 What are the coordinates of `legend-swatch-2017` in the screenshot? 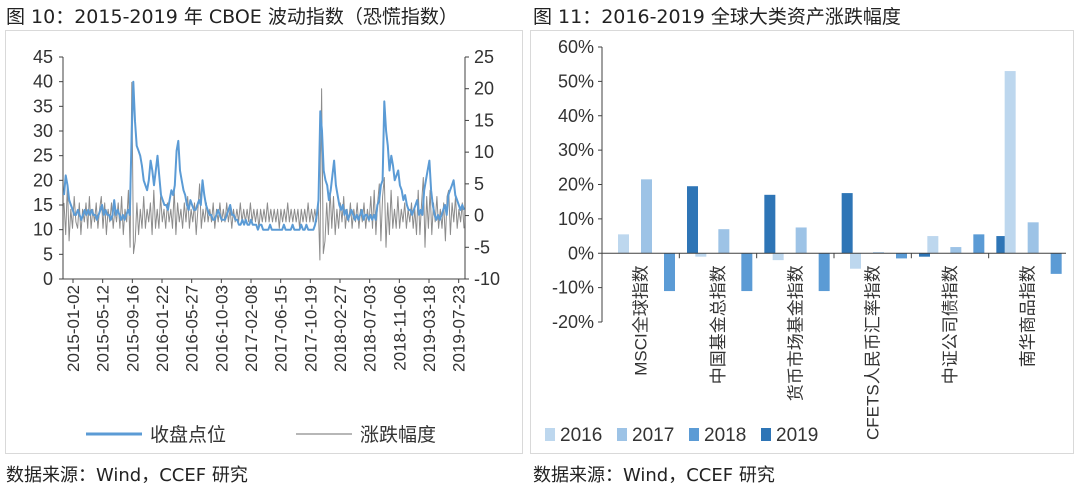 It's located at (622, 434).